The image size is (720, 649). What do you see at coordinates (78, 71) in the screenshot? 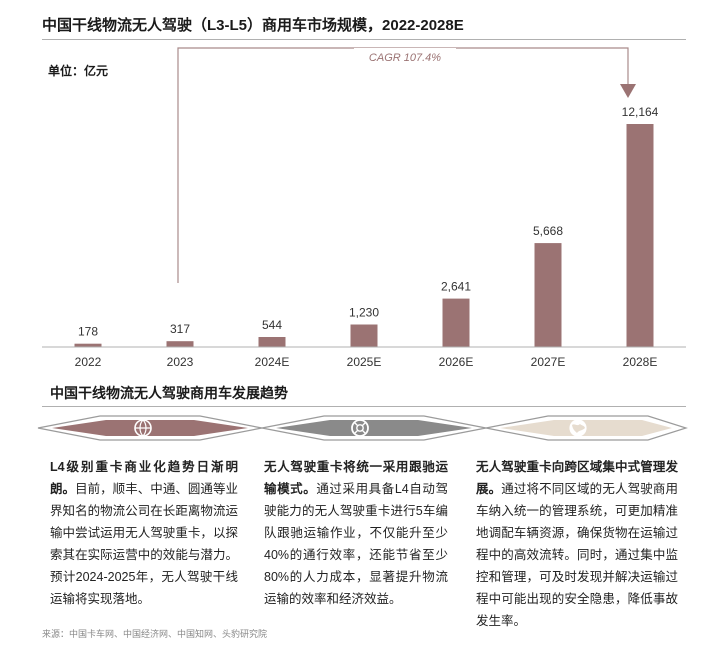
I see `unit-label: 单位：亿元` at bounding box center [78, 71].